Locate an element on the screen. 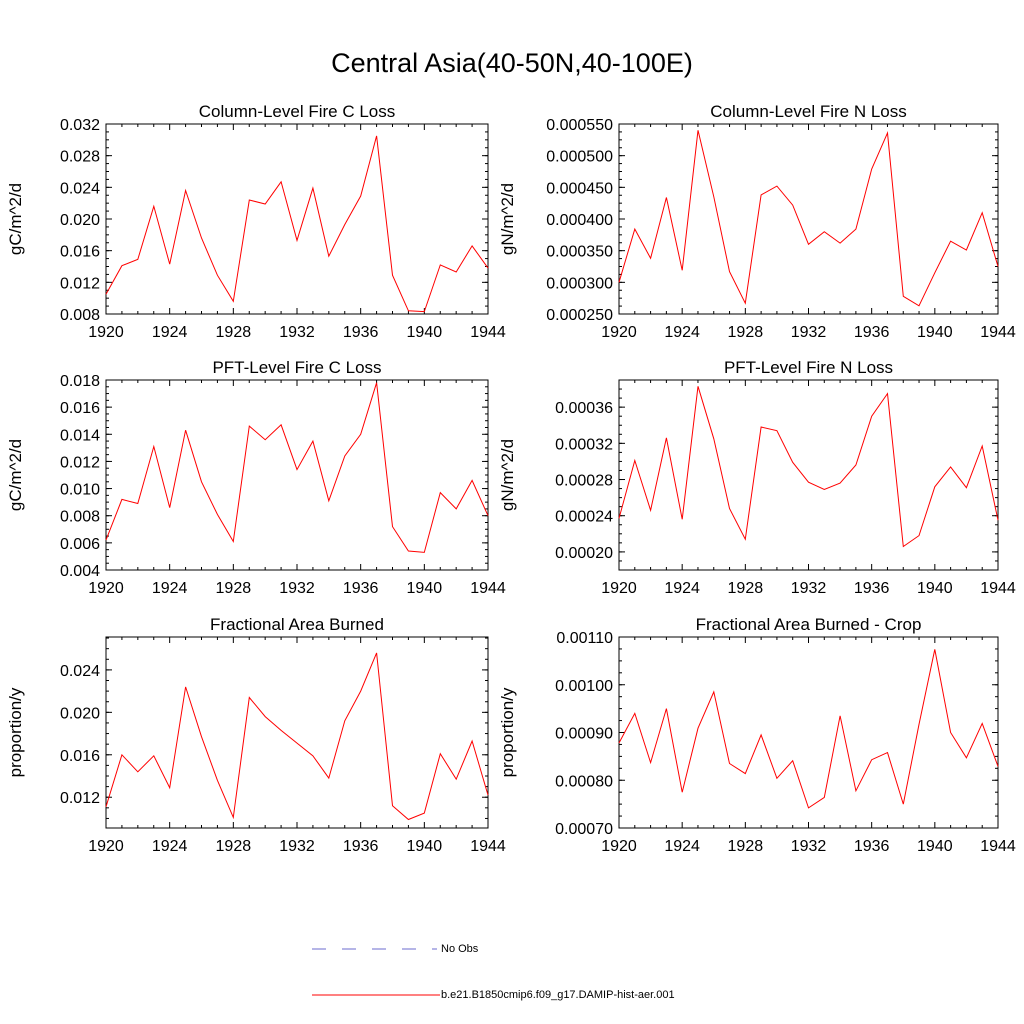 This screenshot has height=1024, width=1024. y-tick-label: 0.000350 is located at coordinates (579, 252).